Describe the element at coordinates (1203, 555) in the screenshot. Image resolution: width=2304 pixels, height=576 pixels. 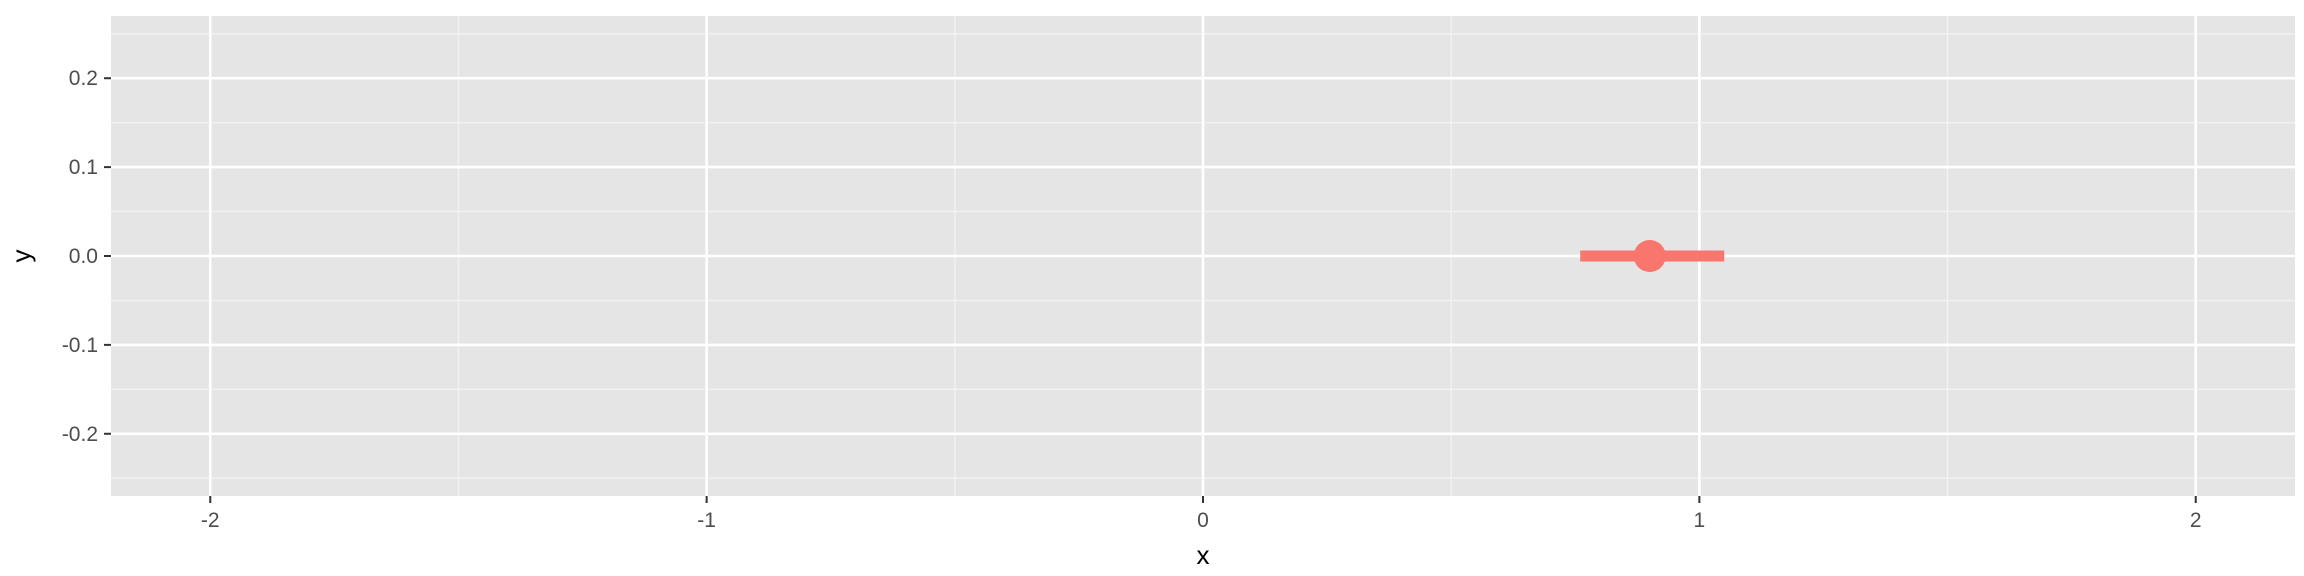
I see `x-axis-title: x` at that location.